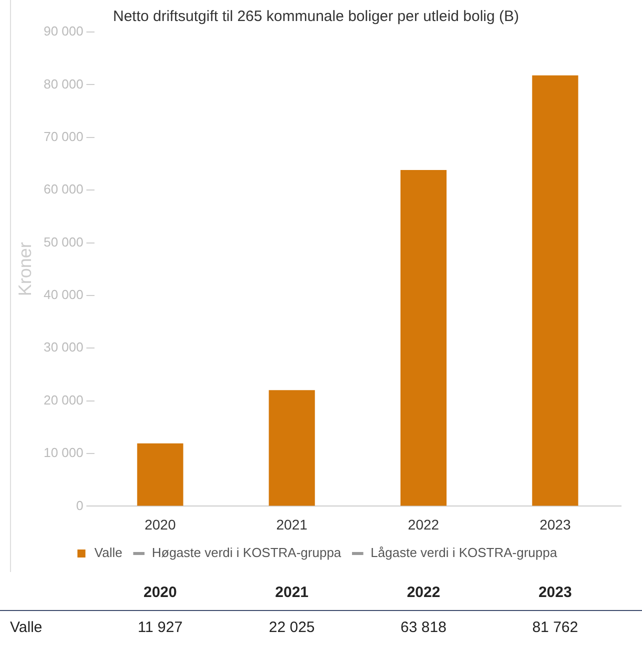 The image size is (642, 653). Describe the element at coordinates (555, 592) in the screenshot. I see `category-label: 2023` at that location.